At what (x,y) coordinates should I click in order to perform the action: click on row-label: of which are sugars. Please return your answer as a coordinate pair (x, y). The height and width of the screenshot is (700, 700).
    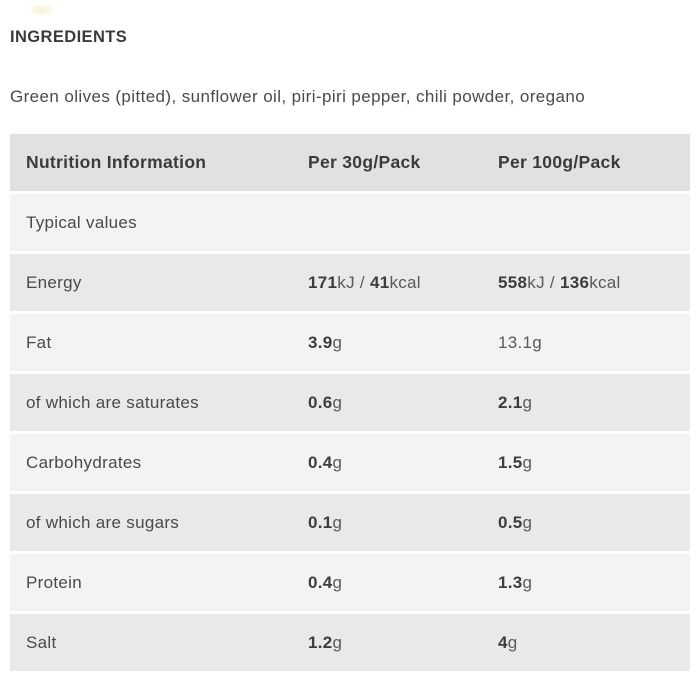
    Looking at the image, I should click on (103, 522).